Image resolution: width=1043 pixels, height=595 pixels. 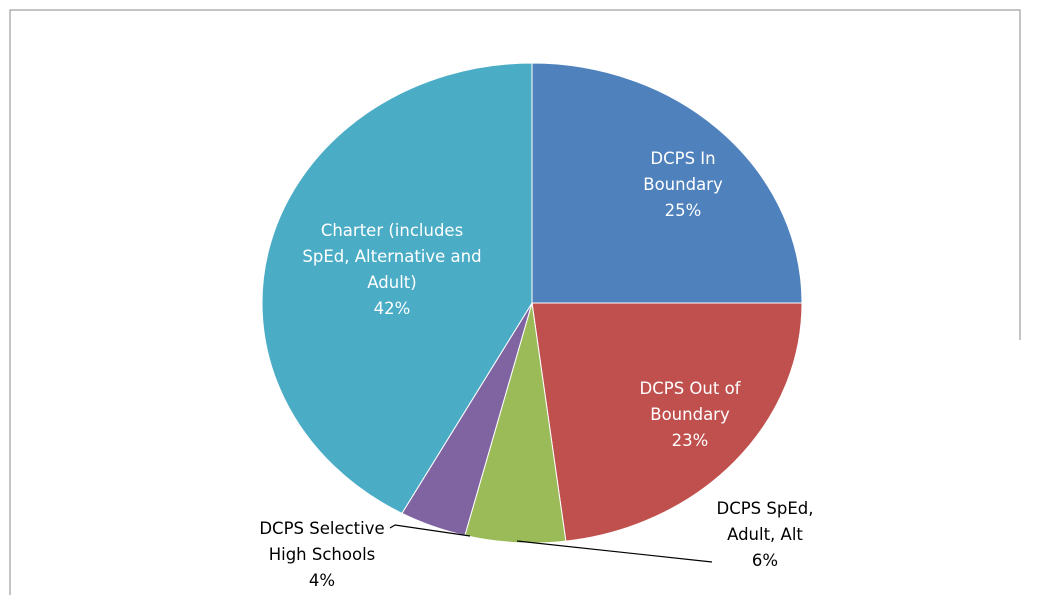 I want to click on value-label: 42%, so click(x=392, y=308).